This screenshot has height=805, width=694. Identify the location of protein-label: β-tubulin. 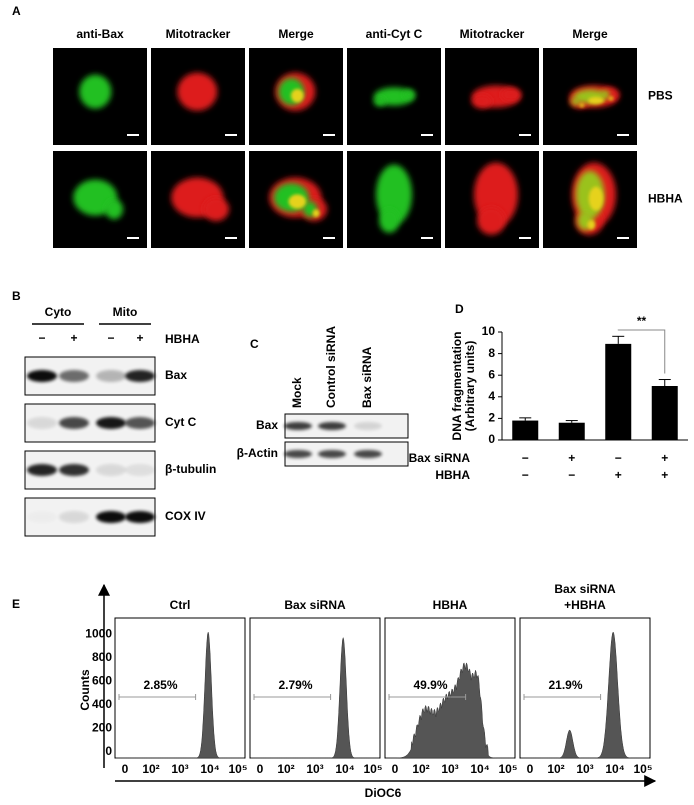
(190, 469).